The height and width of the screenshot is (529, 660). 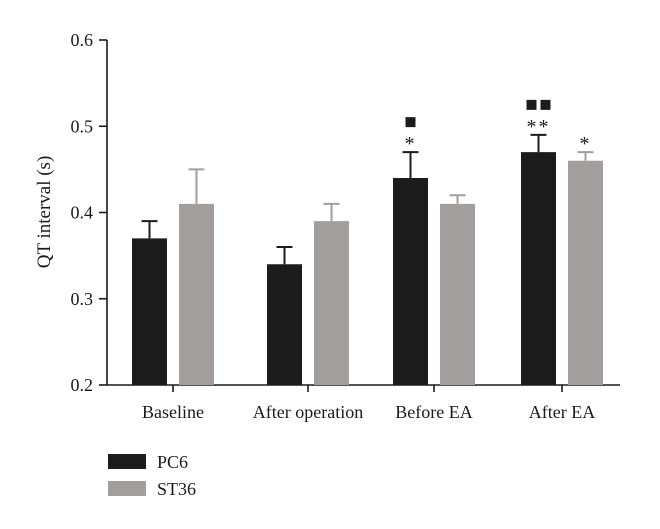 What do you see at coordinates (433, 412) in the screenshot?
I see `x-category-label: Before EA` at bounding box center [433, 412].